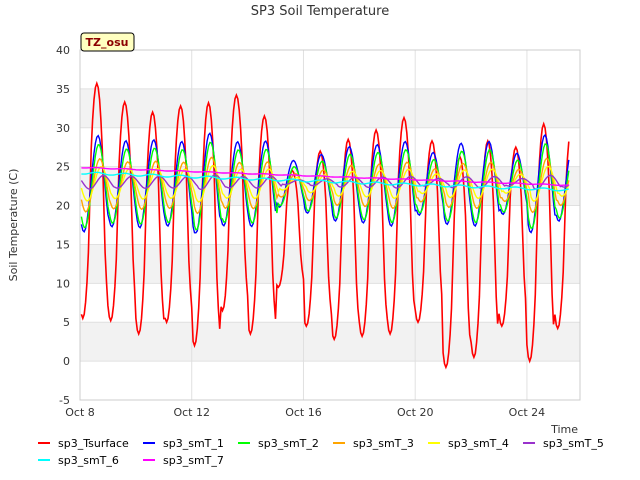 Image resolution: width=640 pixels, height=480 pixels. I want to click on tz-badge: TZ_osu, so click(107, 42).